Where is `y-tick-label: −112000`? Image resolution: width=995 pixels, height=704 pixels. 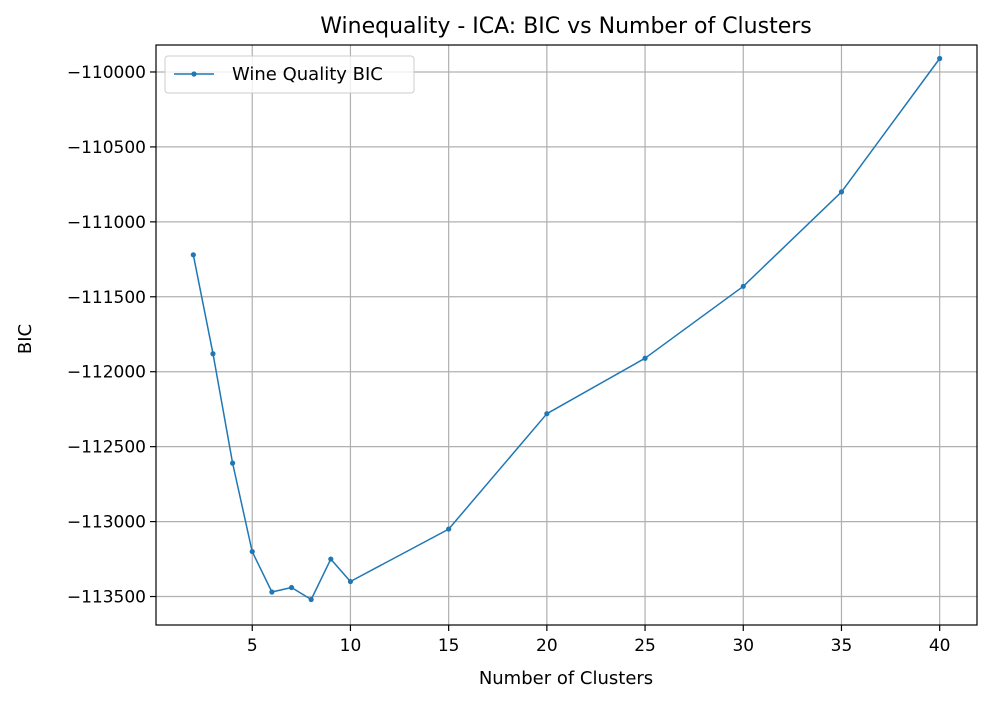
y-tick-label: −112000 is located at coordinates (106, 373).